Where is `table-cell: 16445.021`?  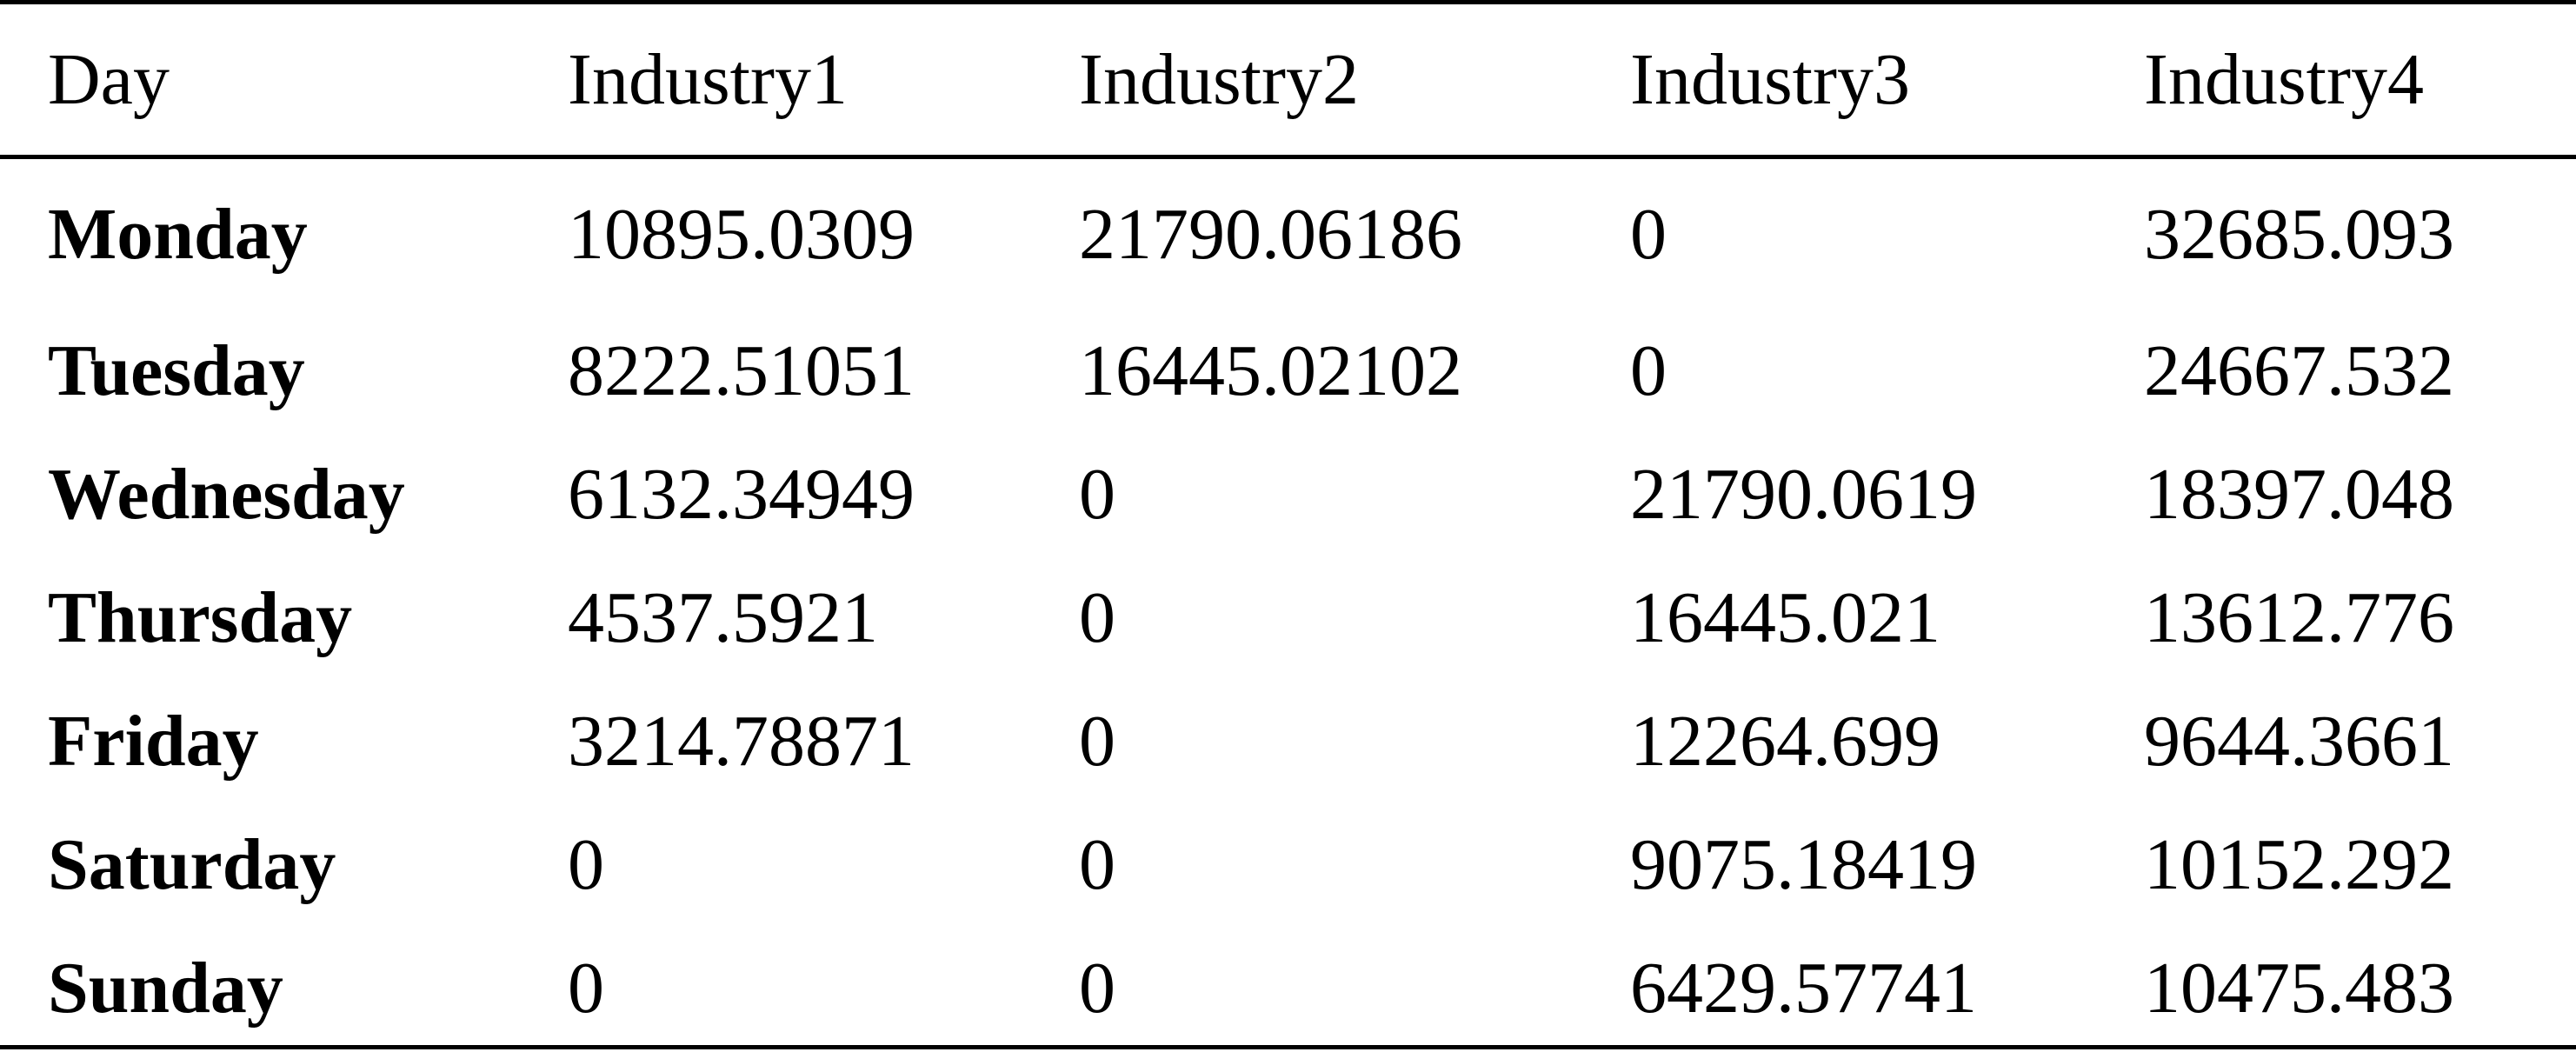 table-cell: 16445.021 is located at coordinates (1785, 617).